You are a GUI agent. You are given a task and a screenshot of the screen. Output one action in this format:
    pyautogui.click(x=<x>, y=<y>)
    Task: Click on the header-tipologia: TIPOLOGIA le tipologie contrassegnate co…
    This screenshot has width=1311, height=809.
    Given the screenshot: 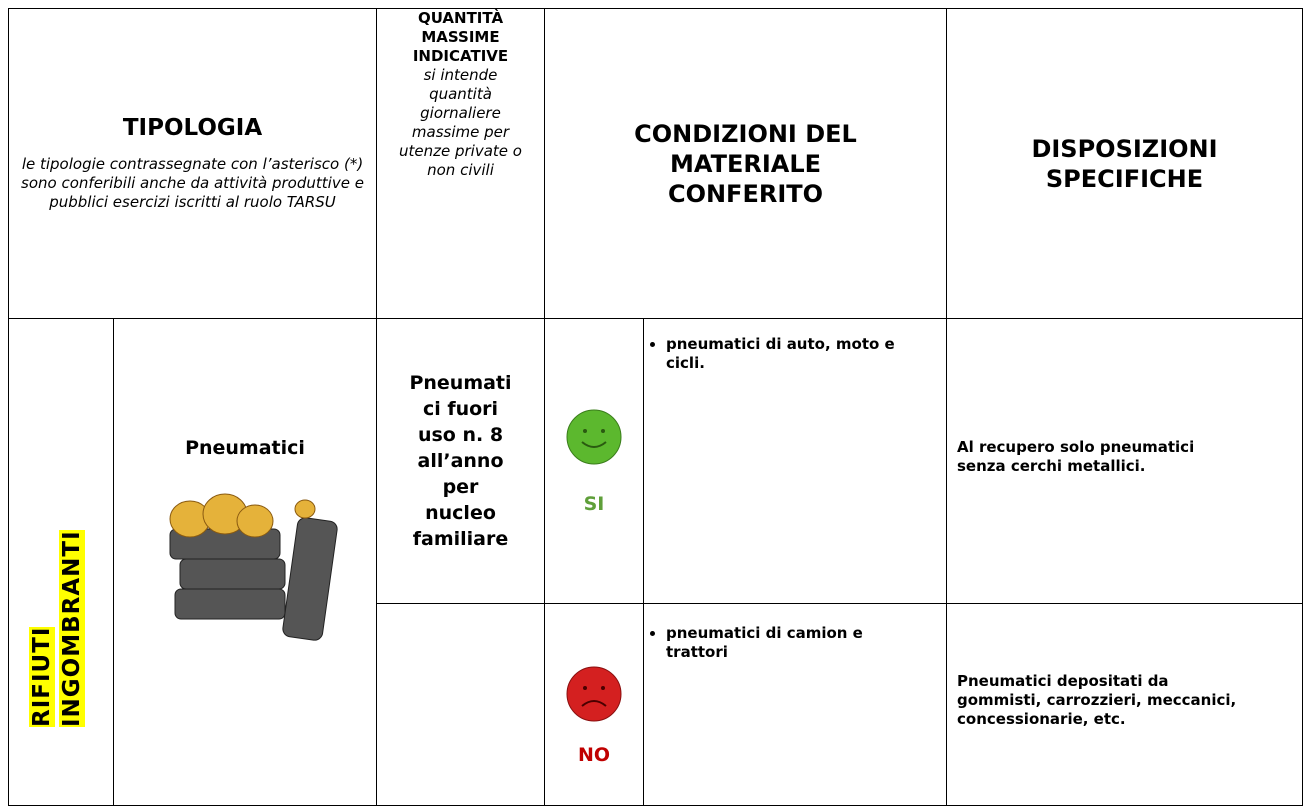 What is the action you would take?
    pyautogui.click(x=192, y=163)
    